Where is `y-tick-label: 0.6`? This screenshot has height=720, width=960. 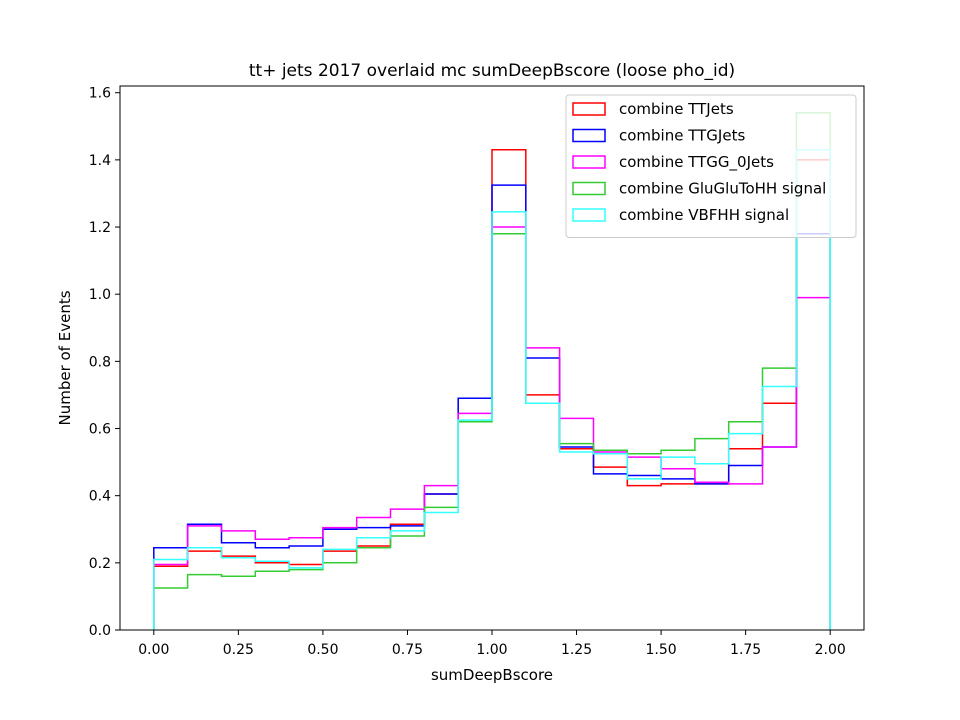 y-tick-label: 0.6 is located at coordinates (100, 430).